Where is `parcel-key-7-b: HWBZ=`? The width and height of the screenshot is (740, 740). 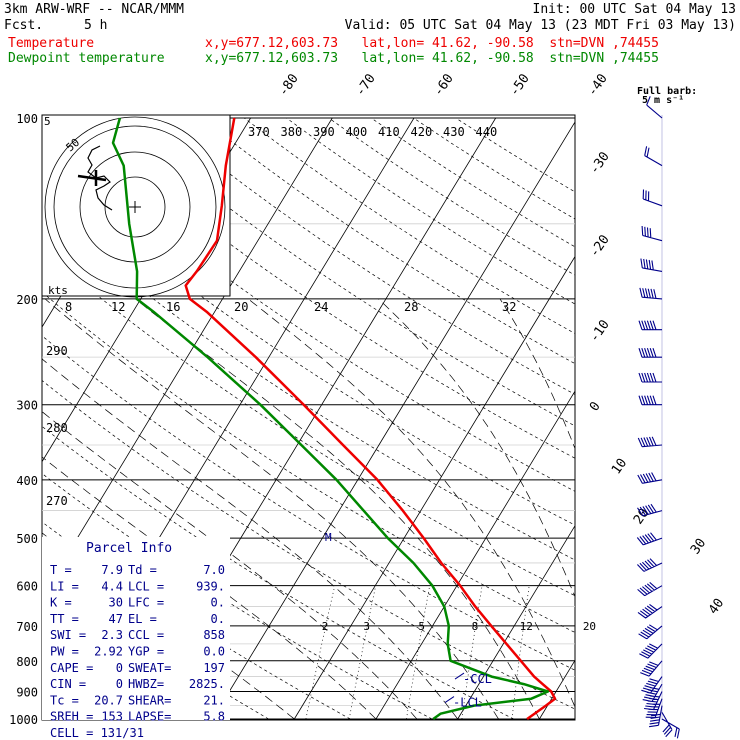 parcel-key-7-b: HWBZ= is located at coordinates (146, 684).